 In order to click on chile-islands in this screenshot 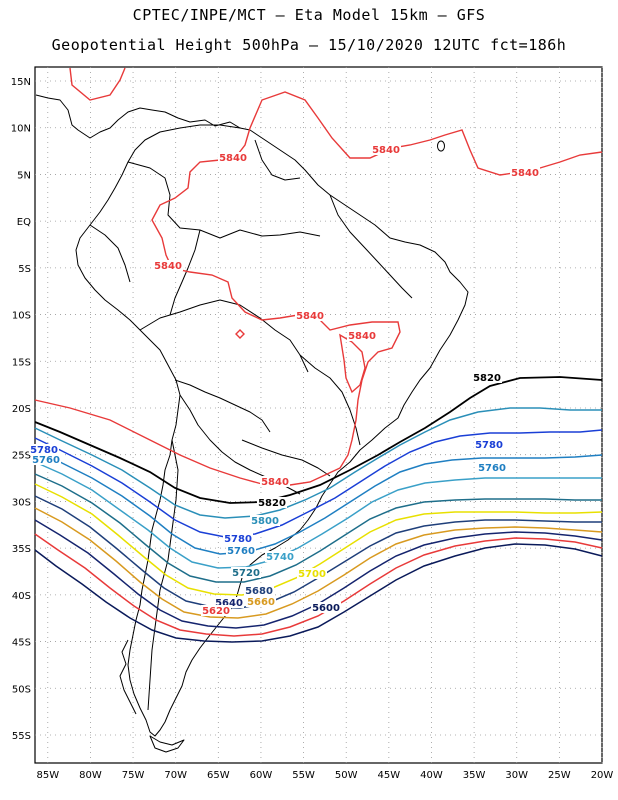, I will do `click(128, 677)`.